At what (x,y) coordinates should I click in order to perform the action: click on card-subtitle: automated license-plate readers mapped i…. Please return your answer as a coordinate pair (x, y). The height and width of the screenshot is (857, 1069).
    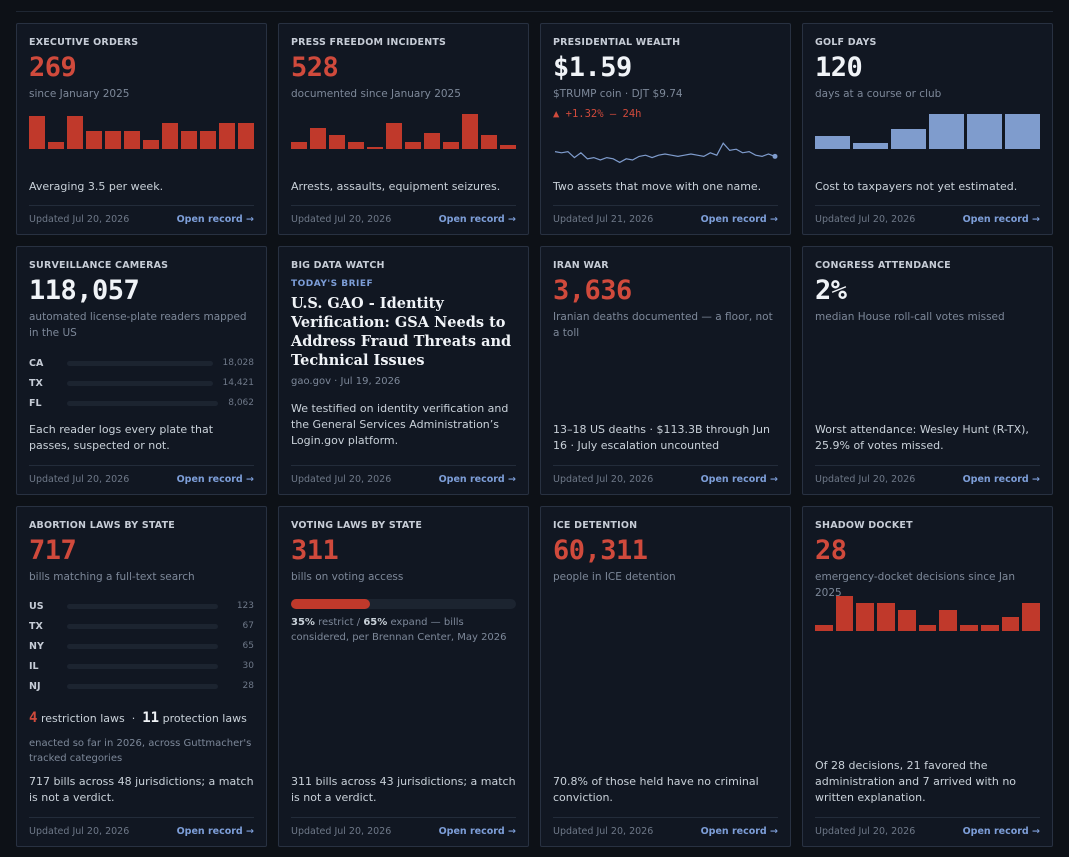
    Looking at the image, I should click on (138, 325).